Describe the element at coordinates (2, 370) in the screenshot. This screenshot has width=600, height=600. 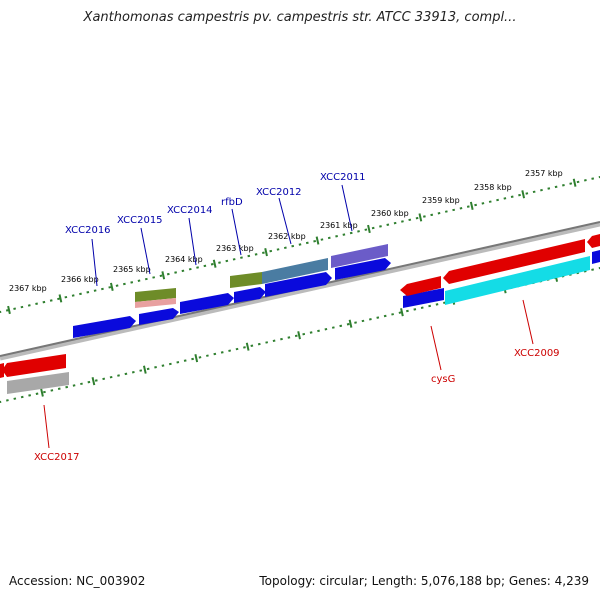
I see `feature-edge-left-red` at that location.